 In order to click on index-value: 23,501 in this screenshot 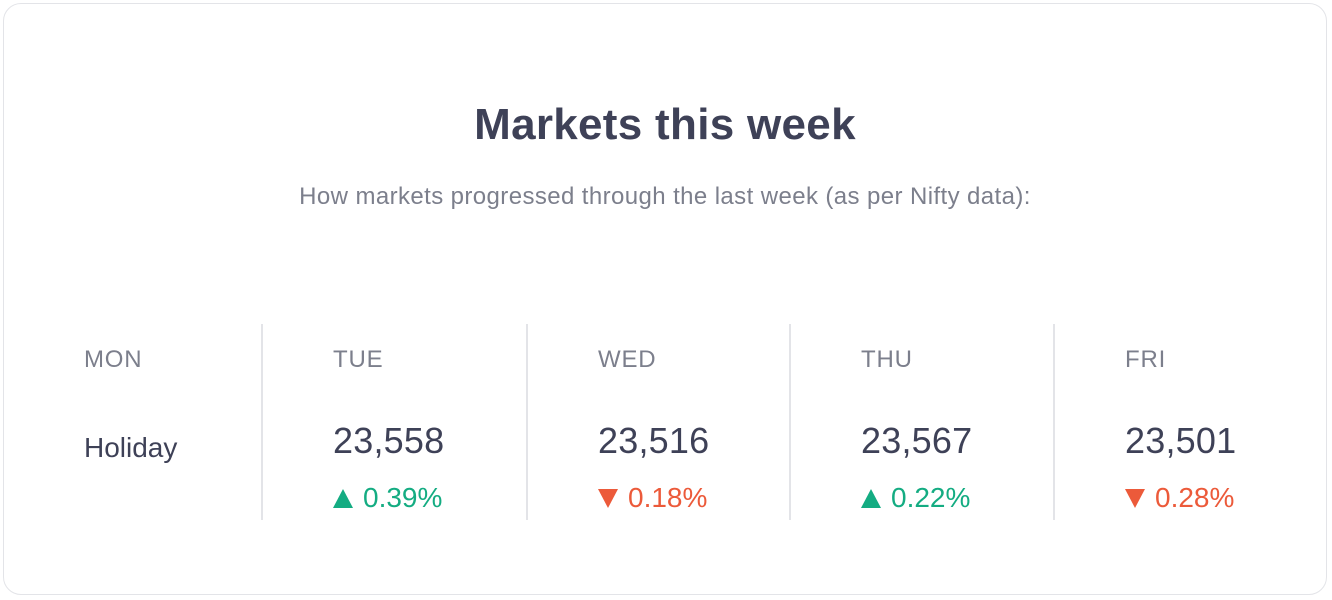, I will do `click(1181, 440)`.